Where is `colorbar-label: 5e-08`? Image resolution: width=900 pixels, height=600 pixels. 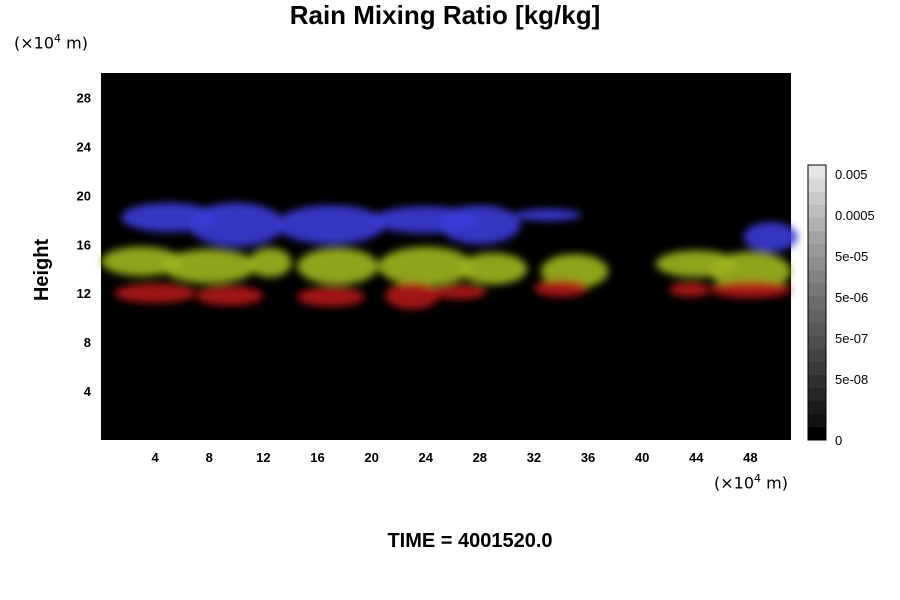 colorbar-label: 5e-08 is located at coordinates (851, 379).